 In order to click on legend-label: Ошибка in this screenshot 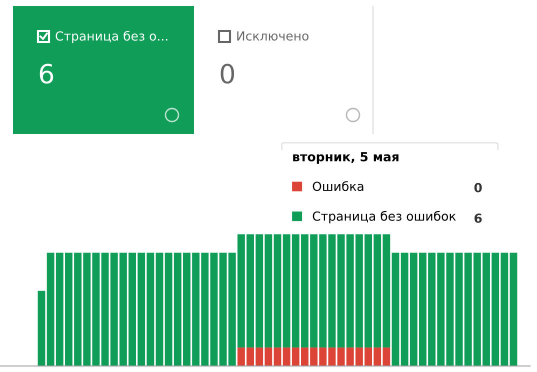, I will do `click(338, 186)`.